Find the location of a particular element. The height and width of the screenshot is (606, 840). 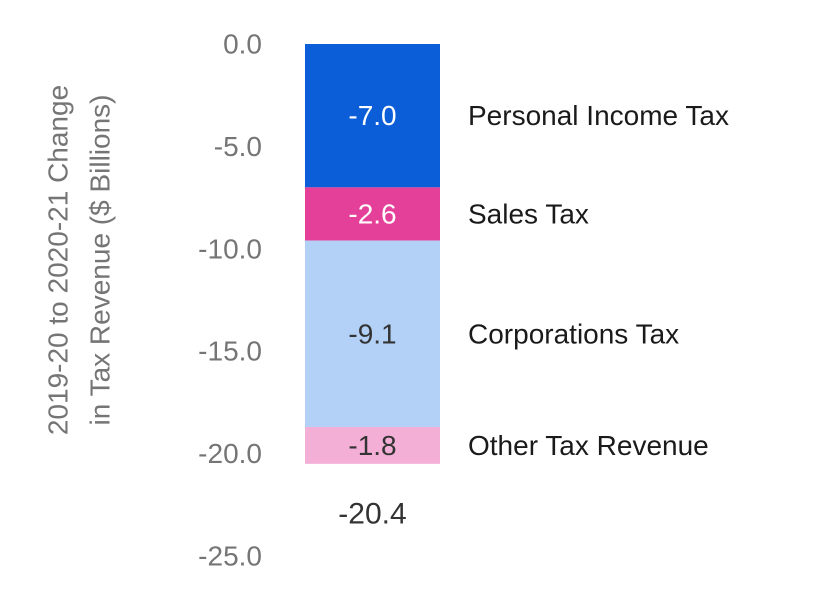

y-tick-label: 0.0 is located at coordinates (242, 44).